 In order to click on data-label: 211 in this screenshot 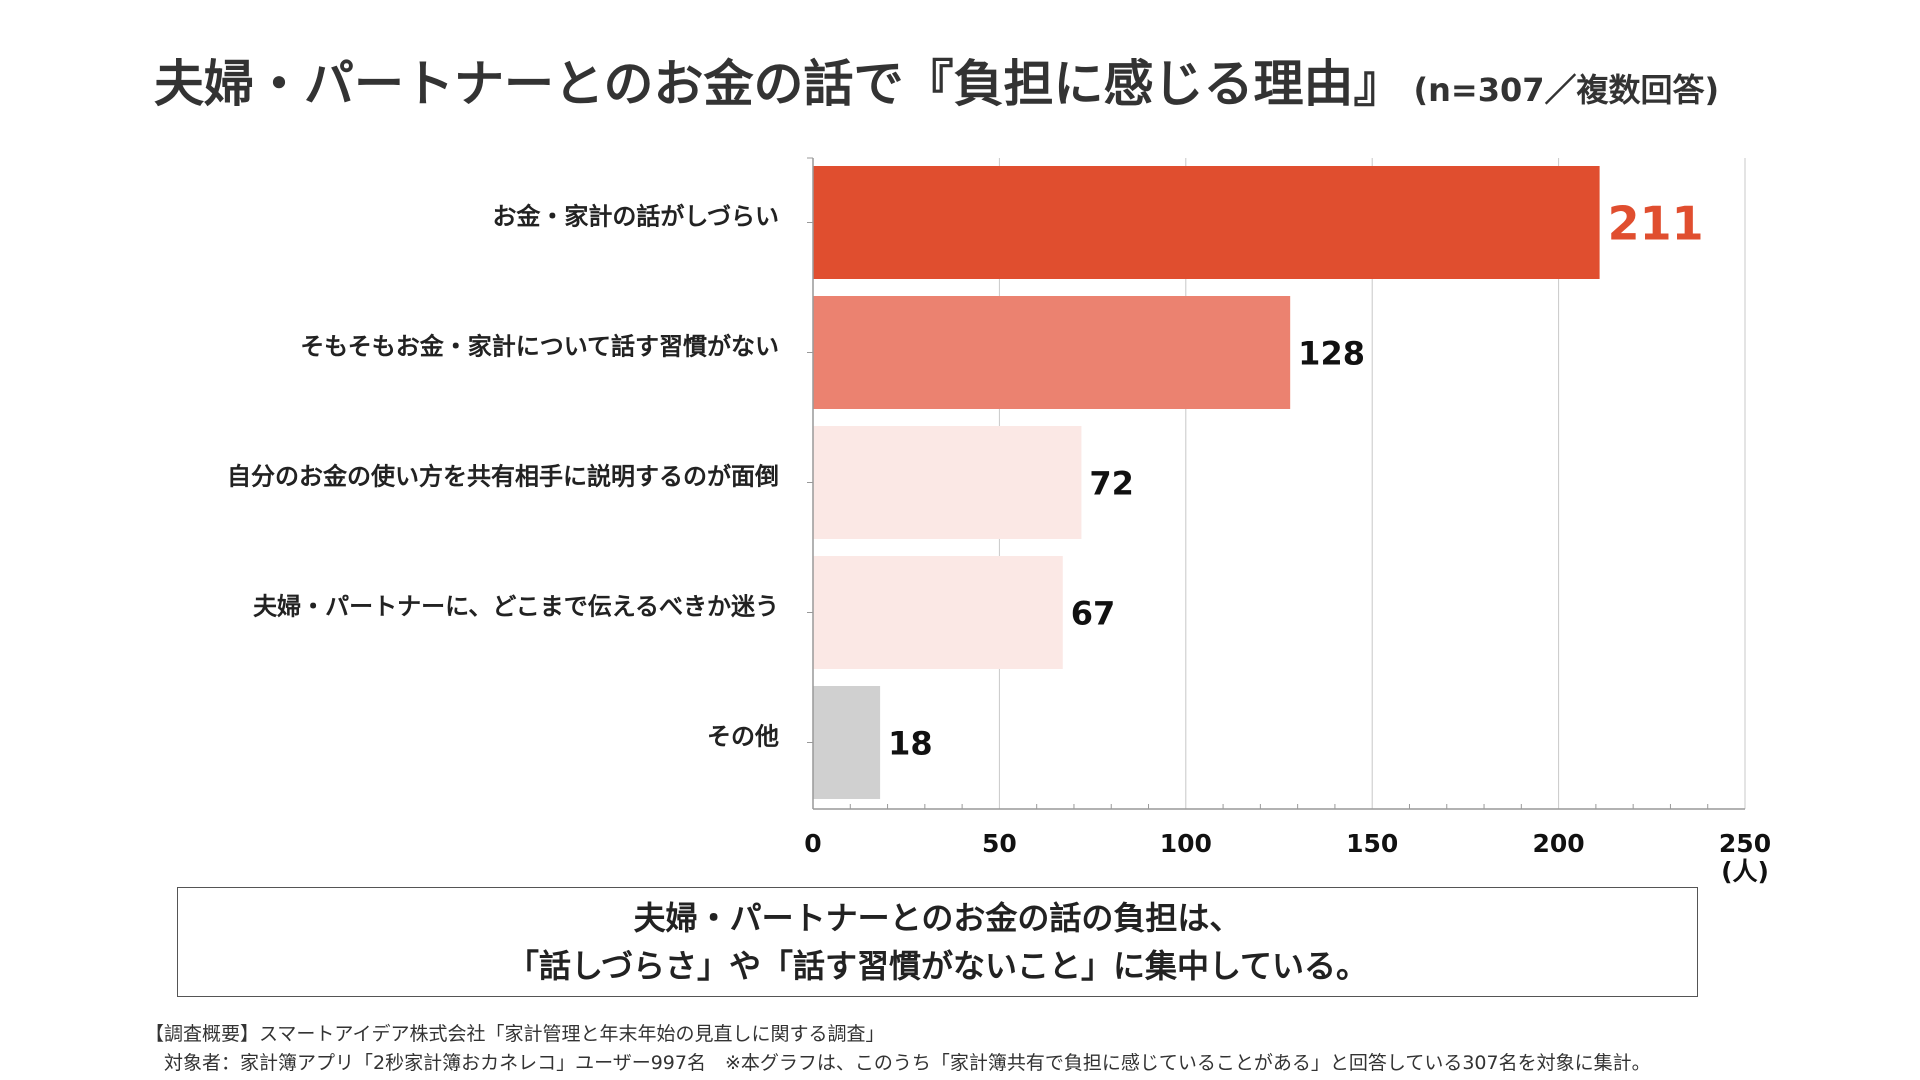, I will do `click(1656, 224)`.